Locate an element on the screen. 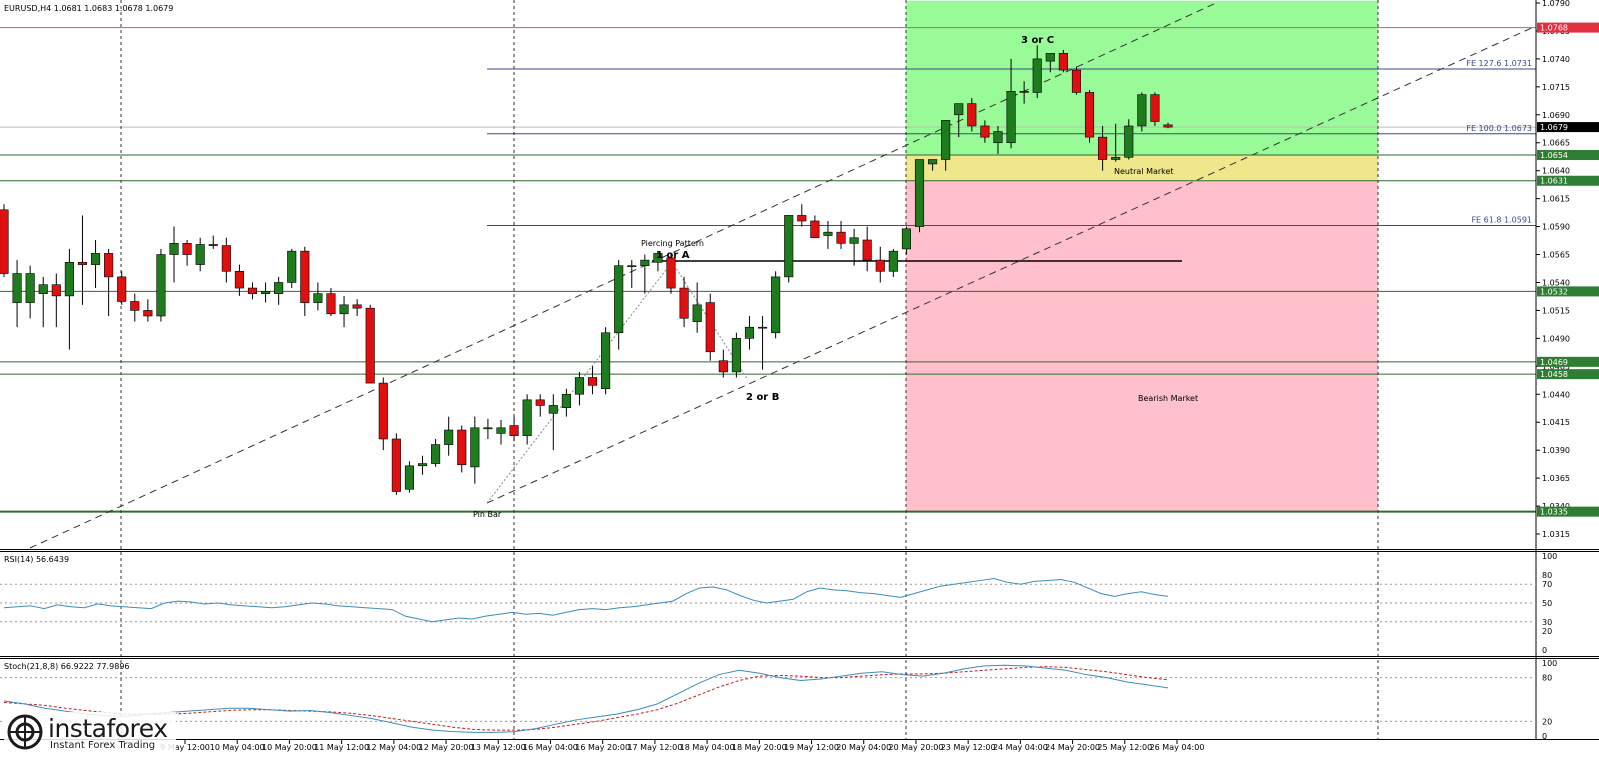 Image resolution: width=1599 pixels, height=774 pixels. time-tick-label: 11 May 12:00 is located at coordinates (341, 747).